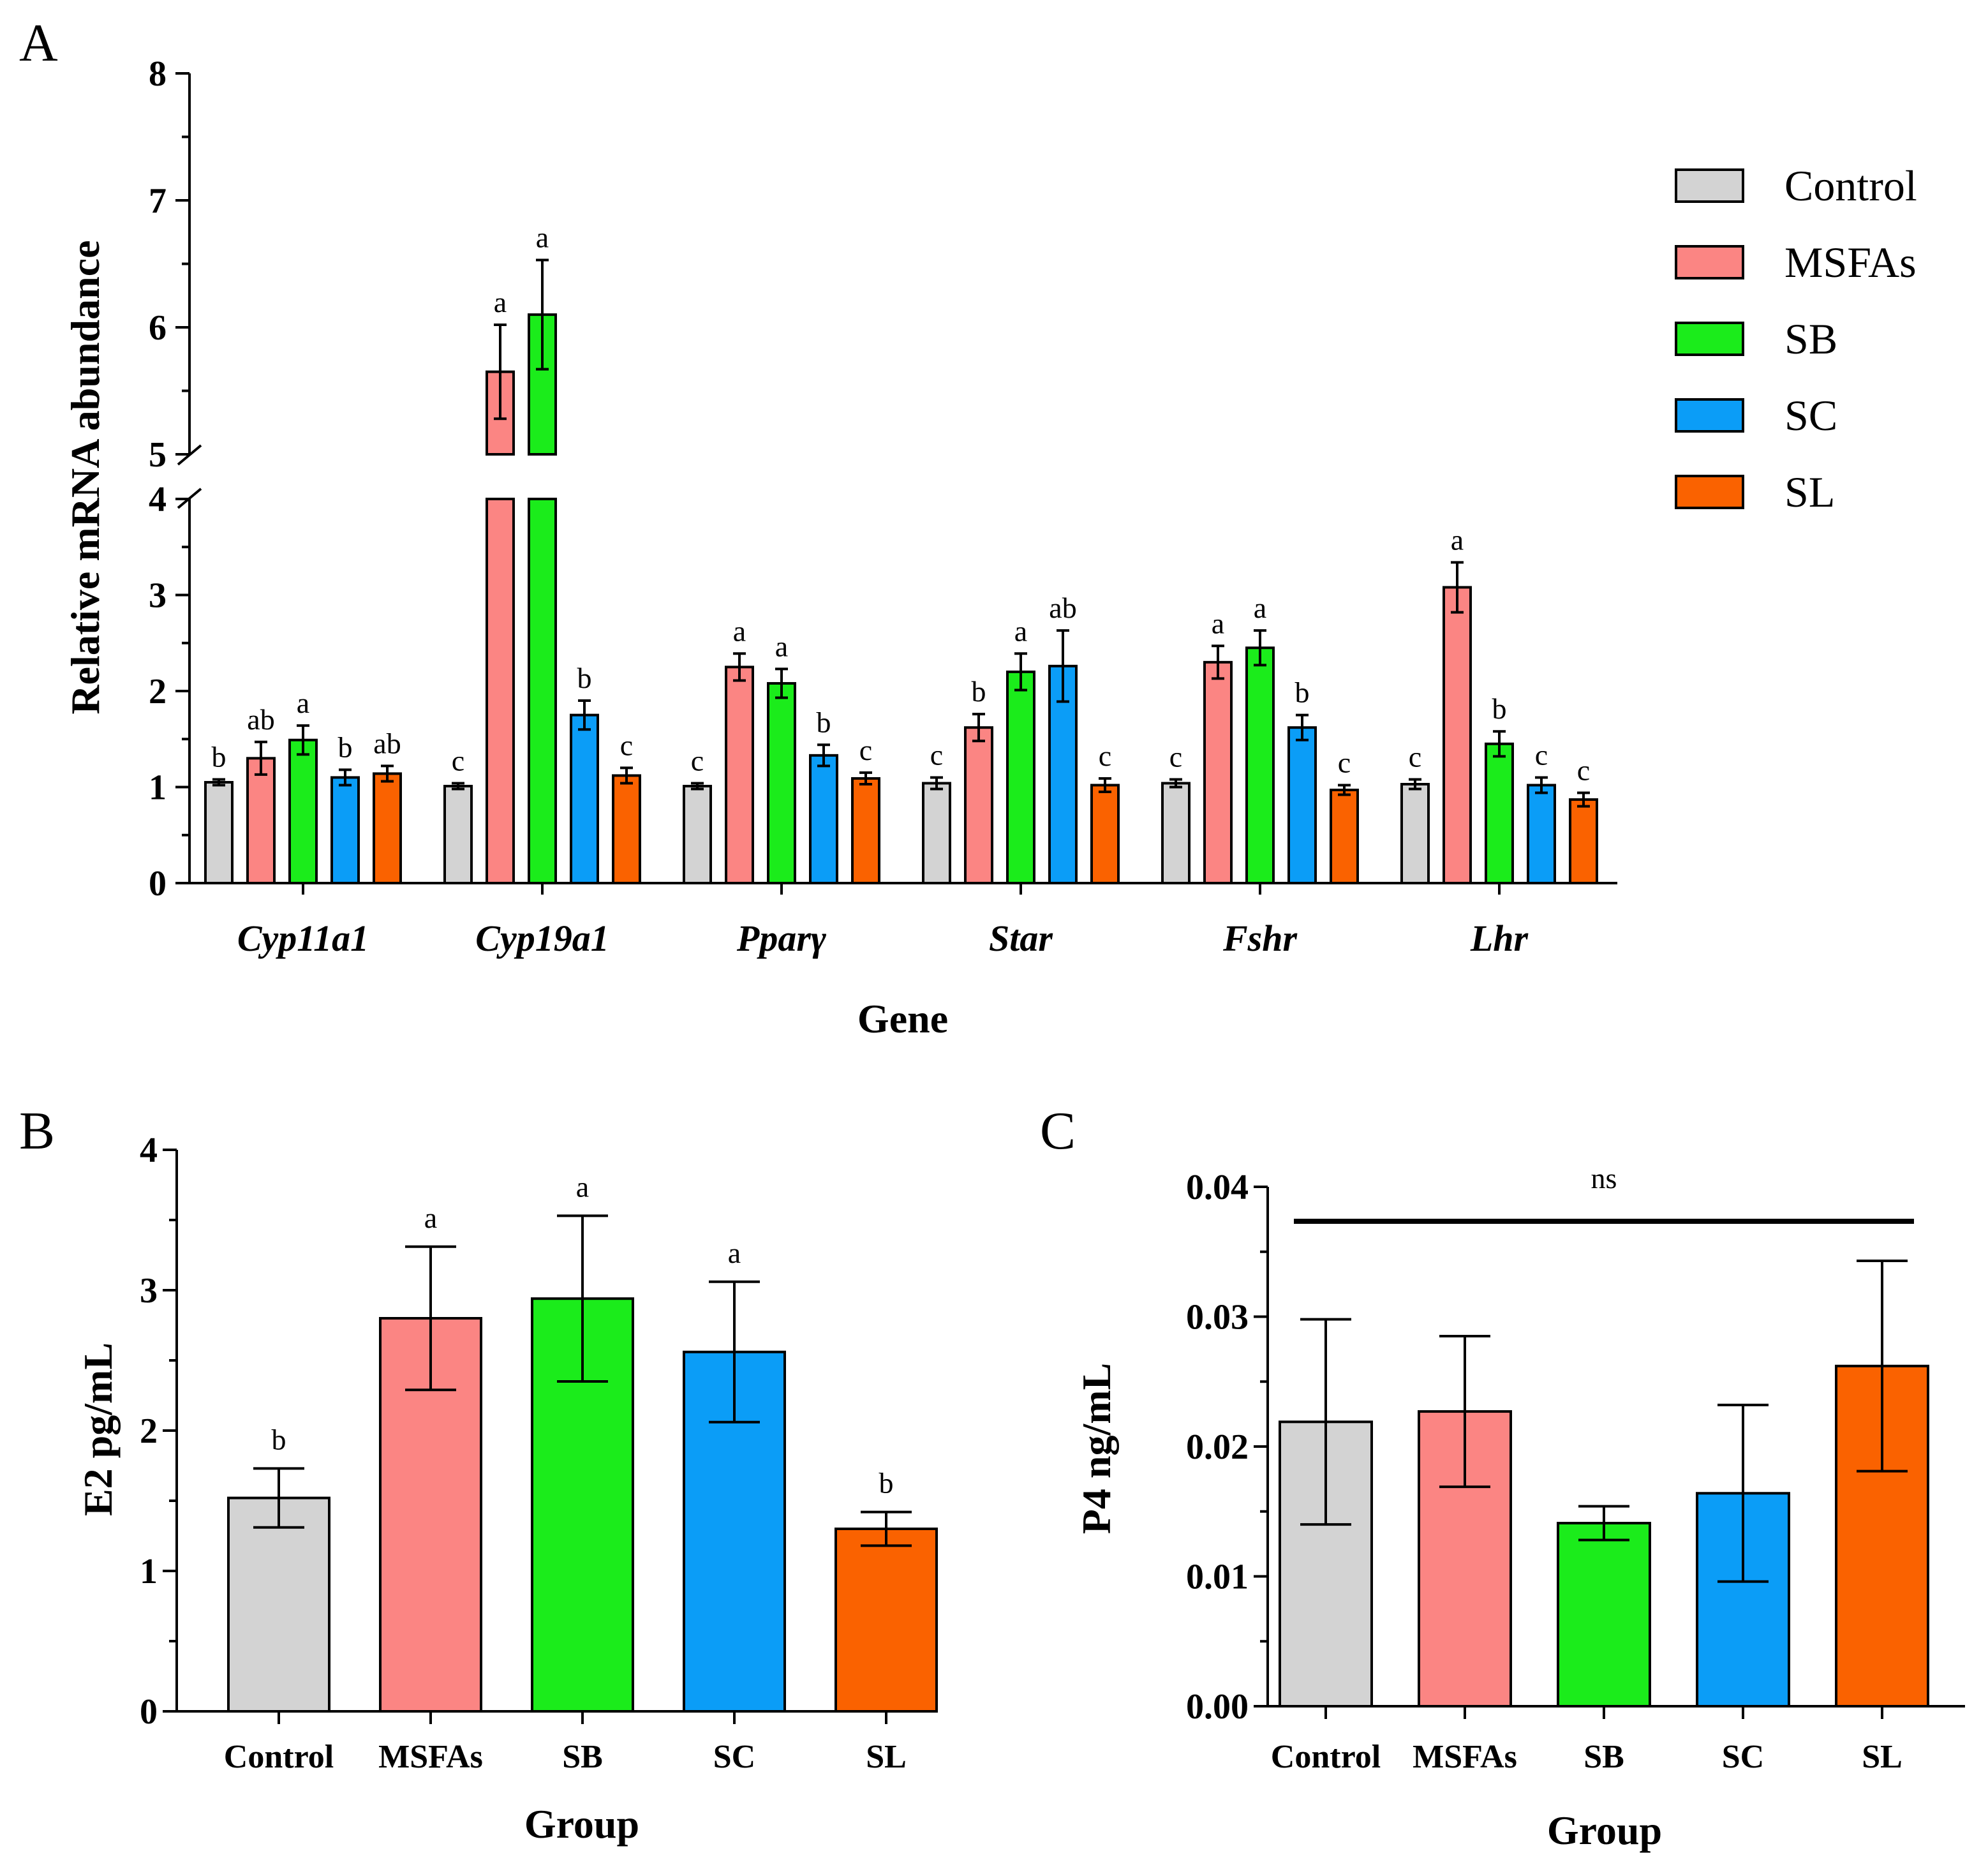  I want to click on bar-group-sb-cyp11a1: a, so click(303, 785).